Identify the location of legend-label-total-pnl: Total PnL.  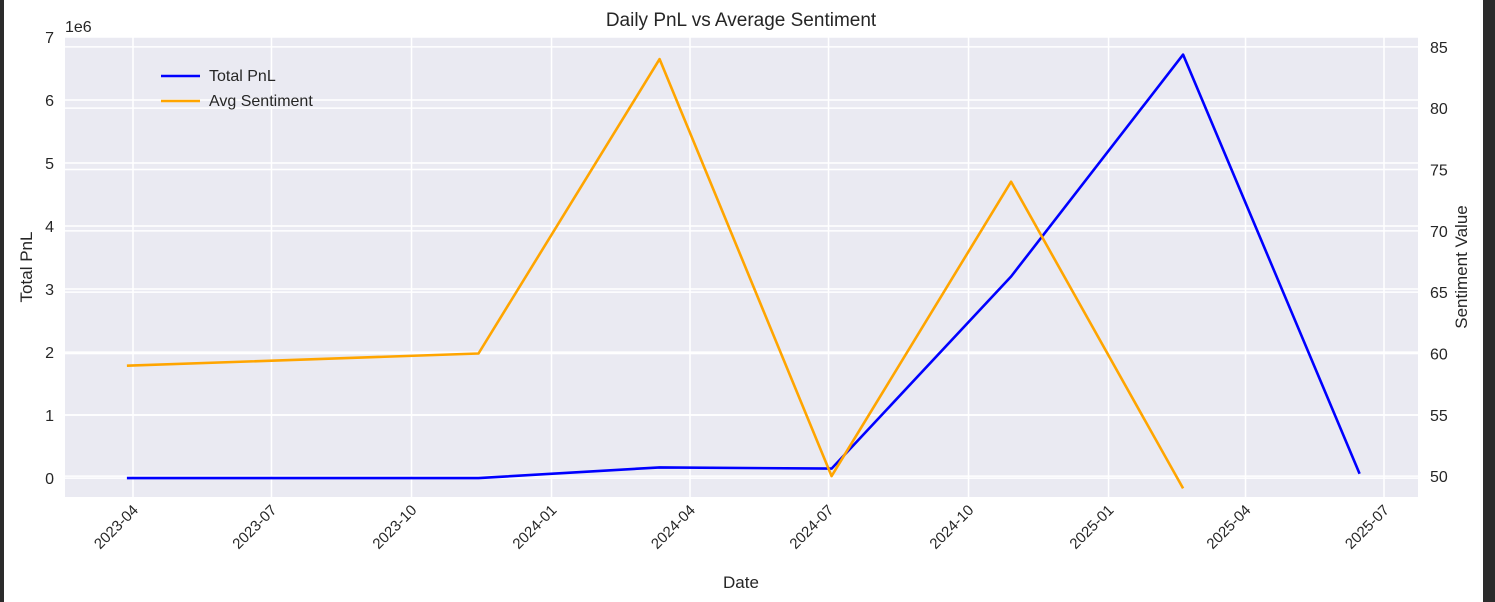
(242, 76).